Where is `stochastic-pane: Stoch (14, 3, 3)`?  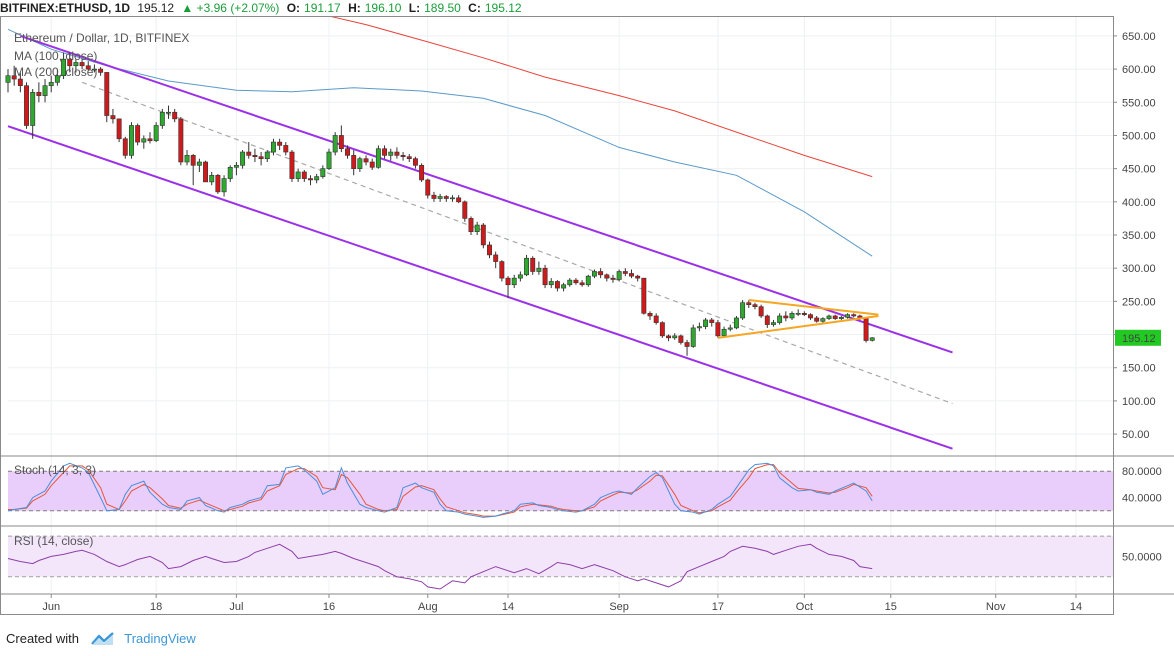
stochastic-pane: Stoch (14, 3, 3) is located at coordinates (560, 490).